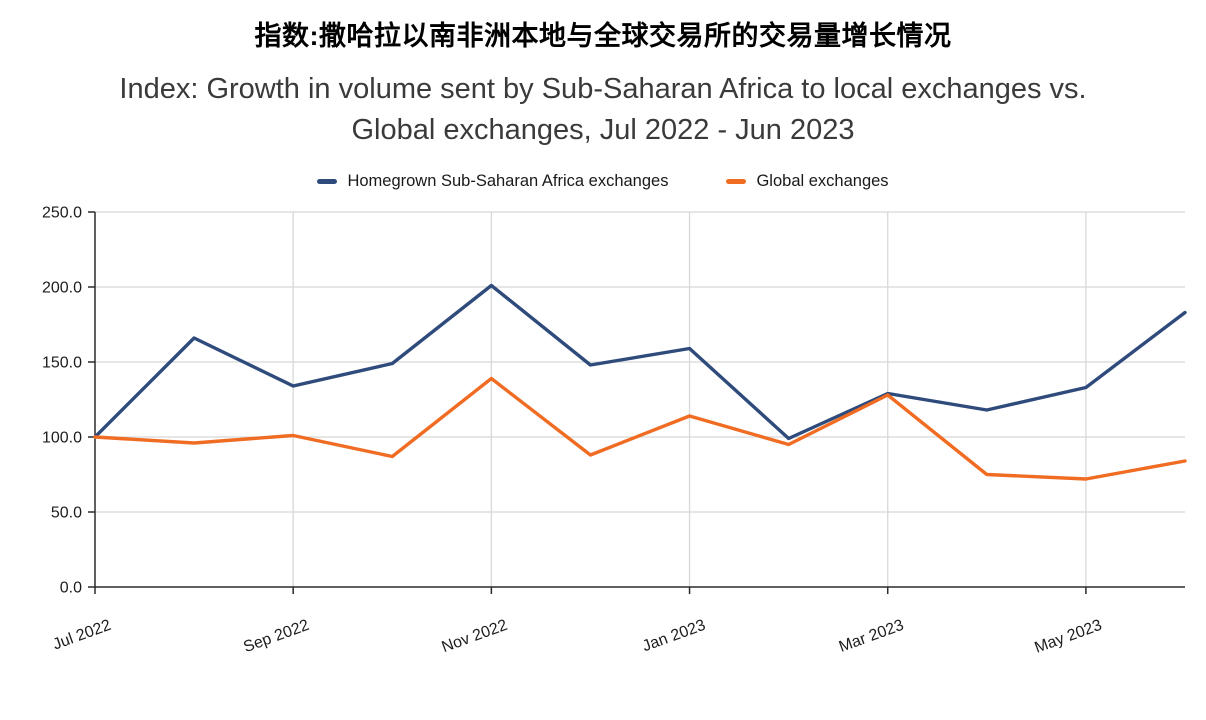 The width and height of the screenshot is (1206, 720). What do you see at coordinates (62, 288) in the screenshot?
I see `y-axis-tick-label: 200.0` at bounding box center [62, 288].